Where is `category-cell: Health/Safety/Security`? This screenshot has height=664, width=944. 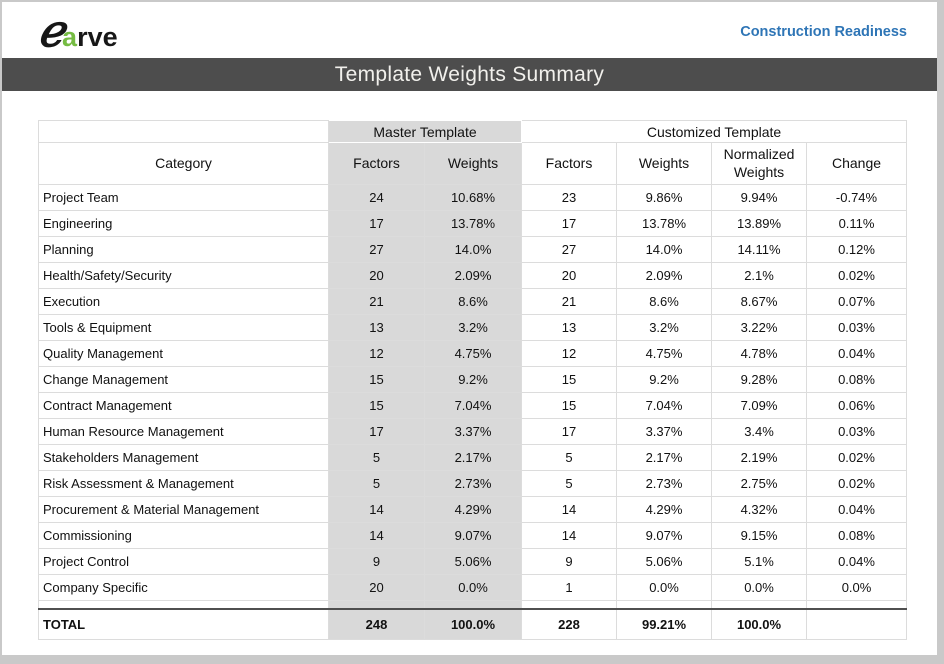 category-cell: Health/Safety/Security is located at coordinates (183, 275).